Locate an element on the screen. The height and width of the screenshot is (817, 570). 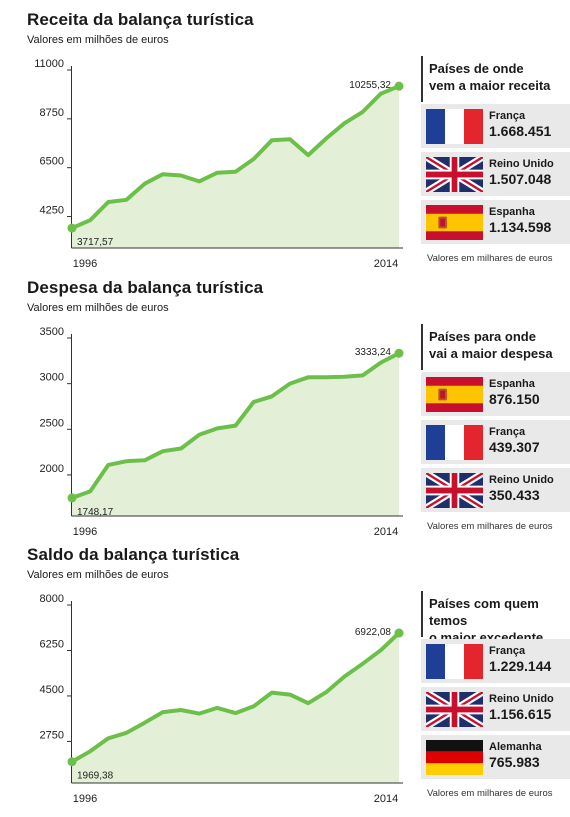
country-value: 350.433 is located at coordinates (514, 495).